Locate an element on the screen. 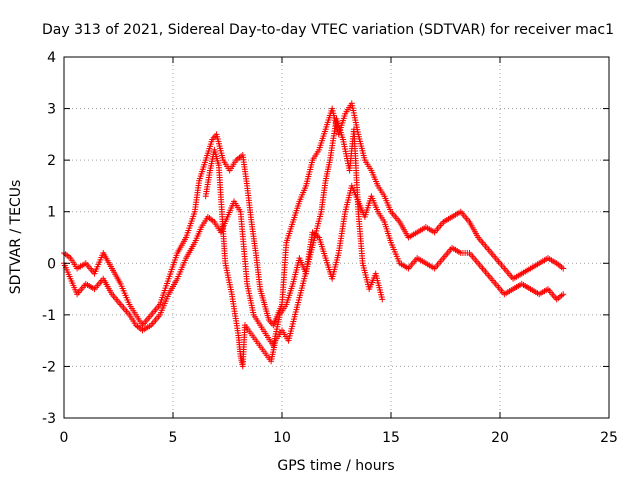 The image size is (640, 480). y-tick-label: -3 is located at coordinates (49, 419).